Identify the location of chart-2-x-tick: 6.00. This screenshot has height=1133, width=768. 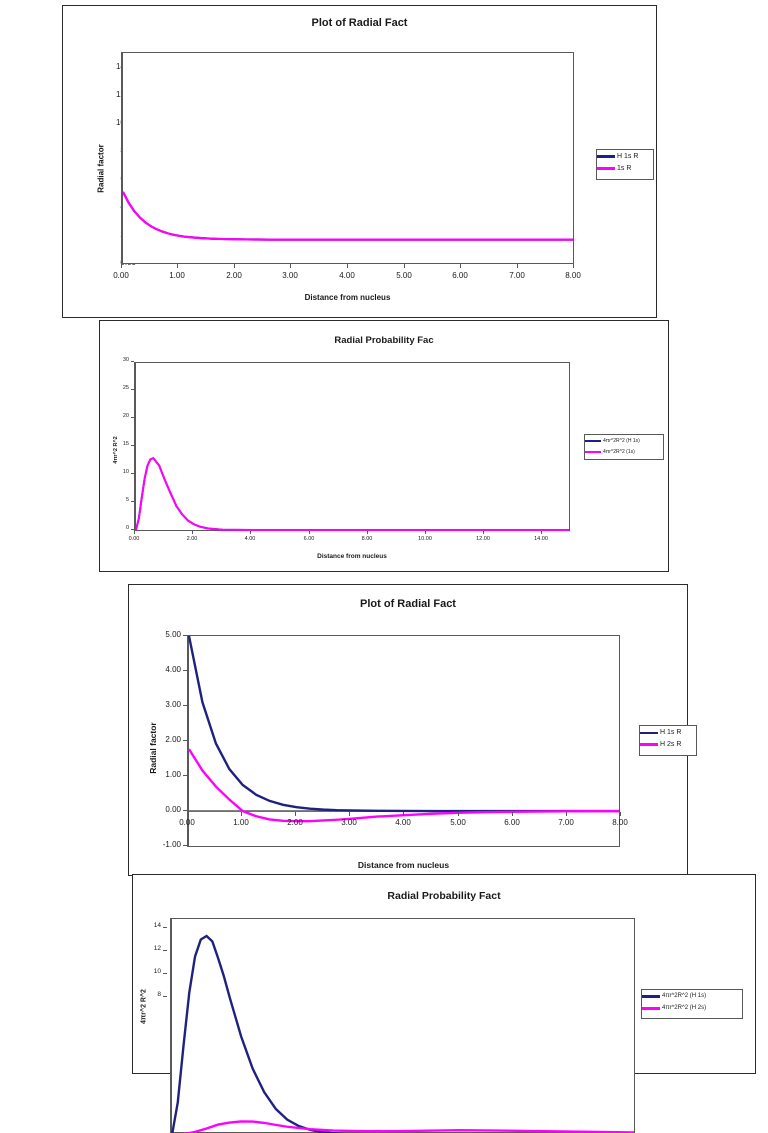
(309, 539).